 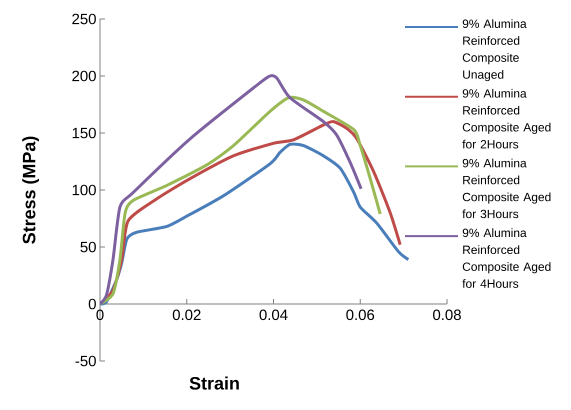 I want to click on y-tick-label: 0, so click(x=92, y=304).